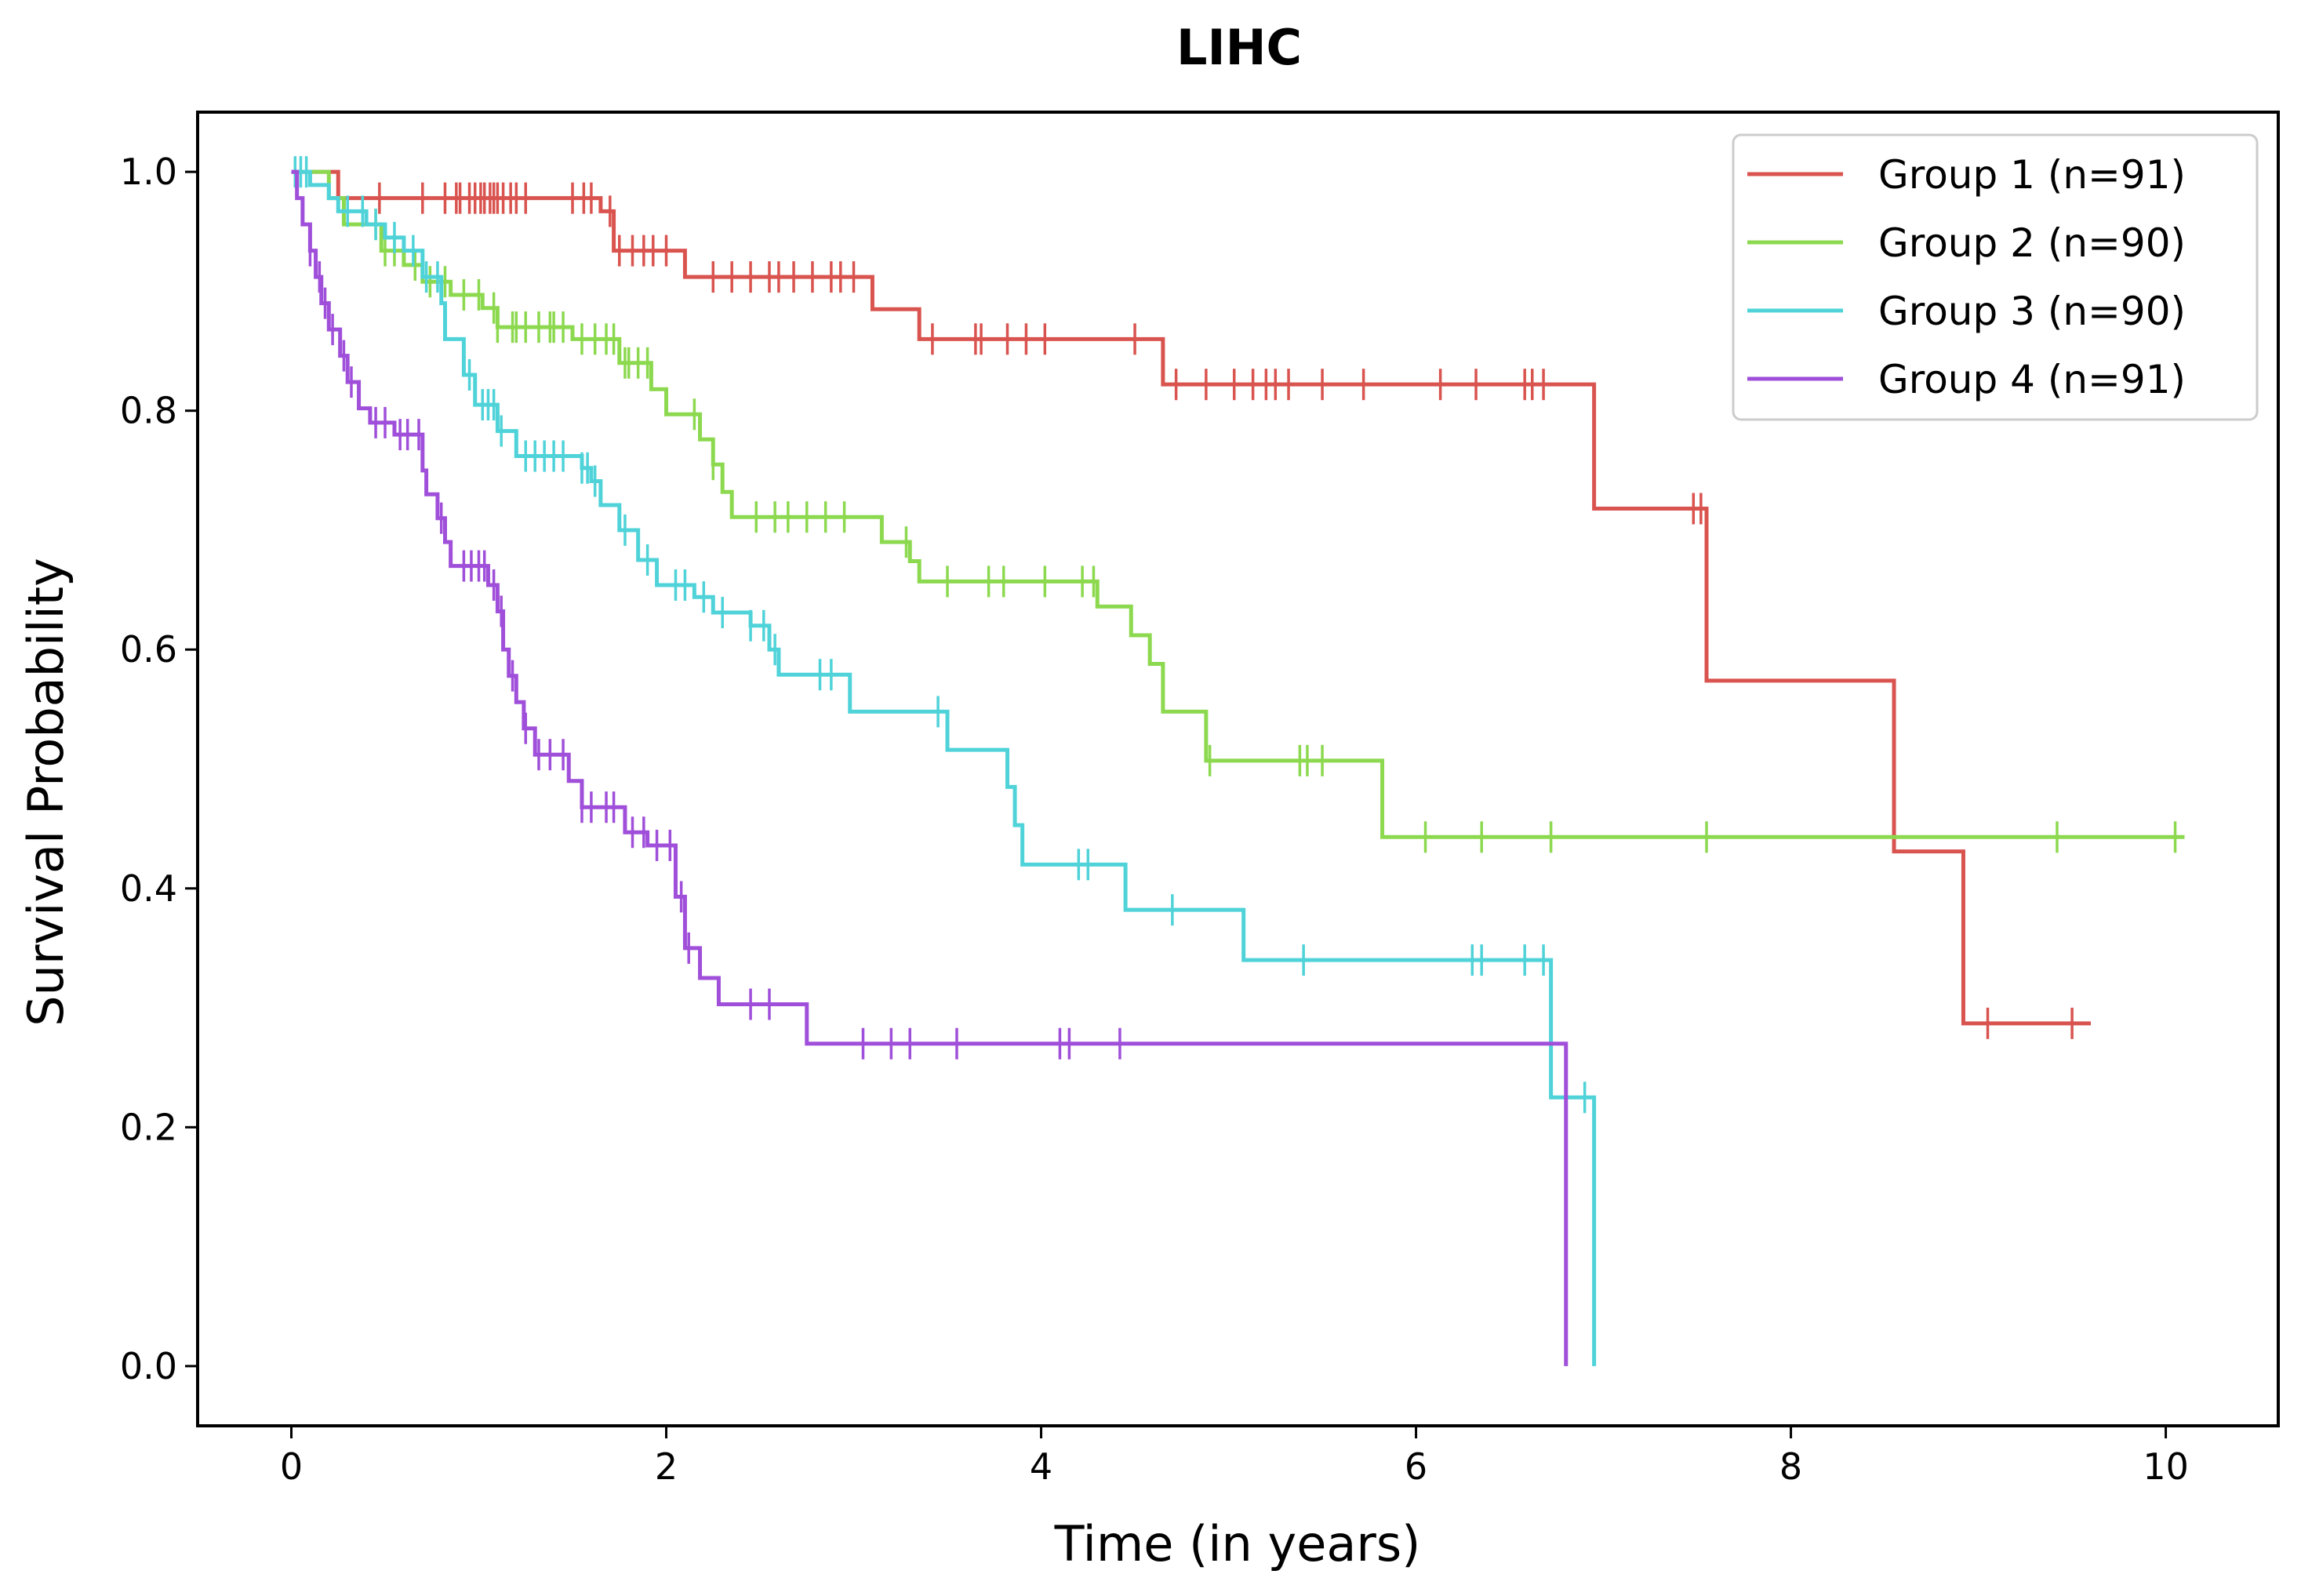 The height and width of the screenshot is (1596, 2301). I want to click on y-tick-label: 0.0, so click(148, 1366).